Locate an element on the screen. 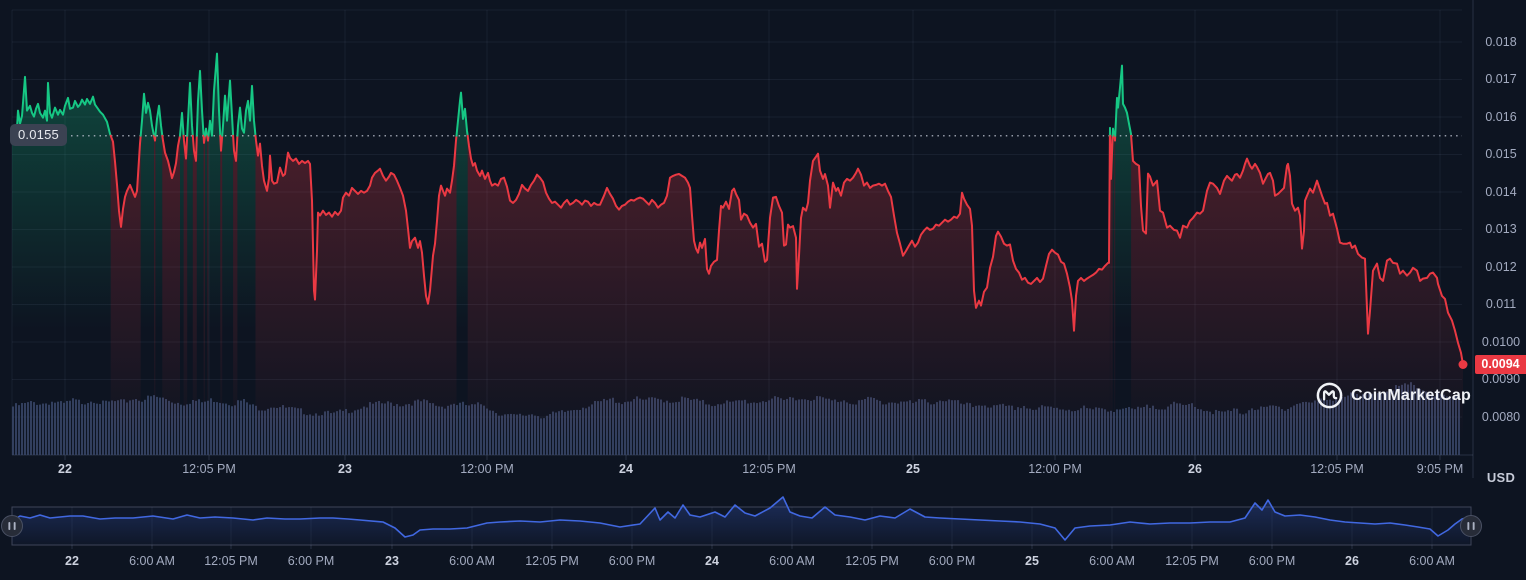 Image resolution: width=1526 pixels, height=580 pixels. price-axis-label: 0.0080 is located at coordinates (1501, 416).